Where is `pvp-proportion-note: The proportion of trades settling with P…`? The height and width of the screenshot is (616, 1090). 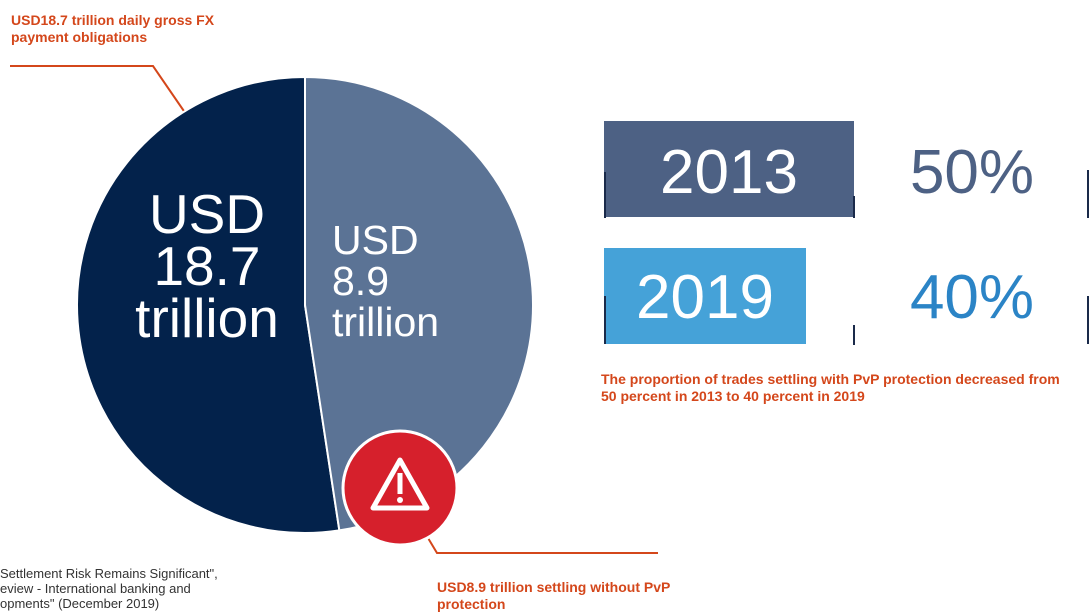 pvp-proportion-note: The proportion of trades settling with P… is located at coordinates (830, 387).